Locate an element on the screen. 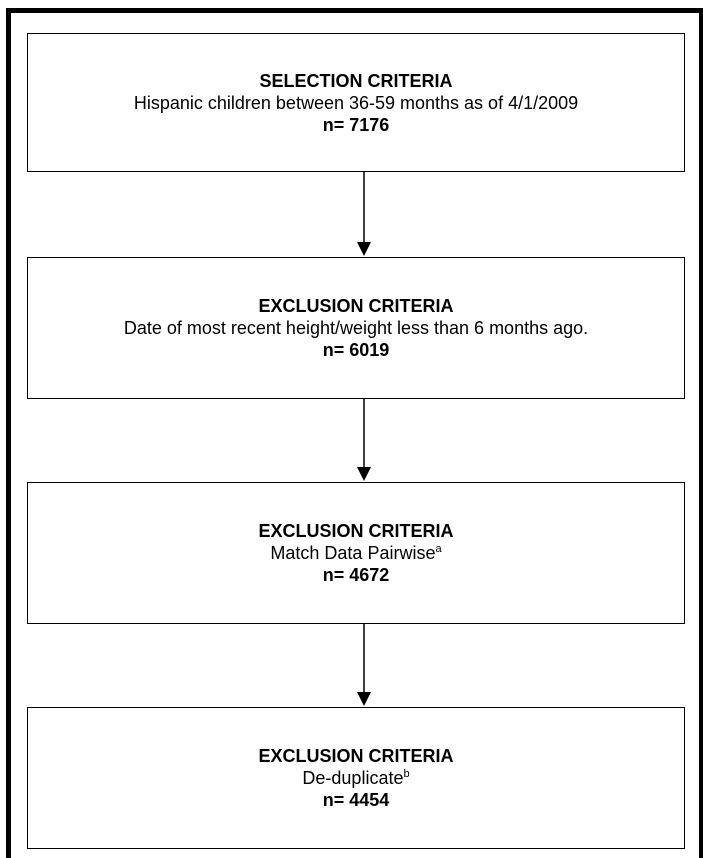 This screenshot has width=703, height=858. step-description: De-duplicateb is located at coordinates (356, 778).